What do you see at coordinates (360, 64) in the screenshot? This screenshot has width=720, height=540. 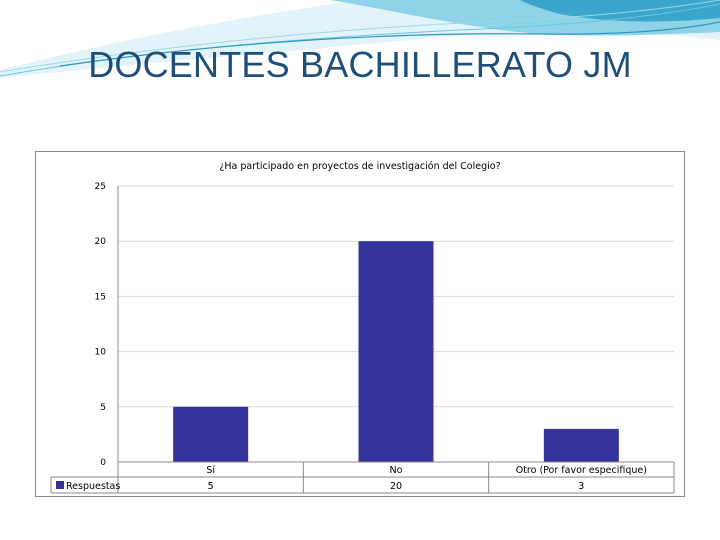 I see `slide-title: DOCENTES BACHILLERATO JM` at bounding box center [360, 64].